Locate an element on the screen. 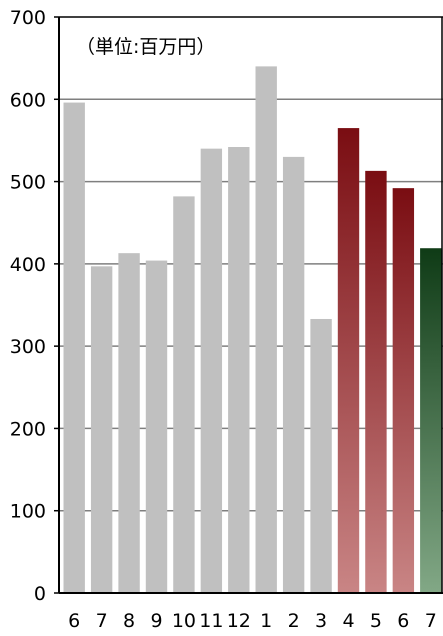 The height and width of the screenshot is (636, 443). y-tick-label: 600 is located at coordinates (28, 100).